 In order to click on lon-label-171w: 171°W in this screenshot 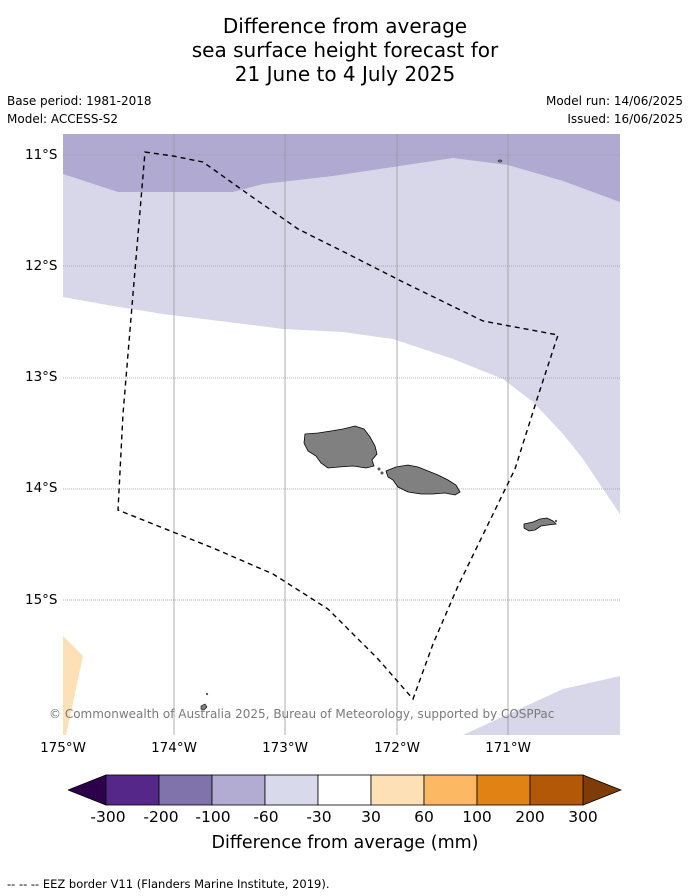, I will do `click(508, 748)`.